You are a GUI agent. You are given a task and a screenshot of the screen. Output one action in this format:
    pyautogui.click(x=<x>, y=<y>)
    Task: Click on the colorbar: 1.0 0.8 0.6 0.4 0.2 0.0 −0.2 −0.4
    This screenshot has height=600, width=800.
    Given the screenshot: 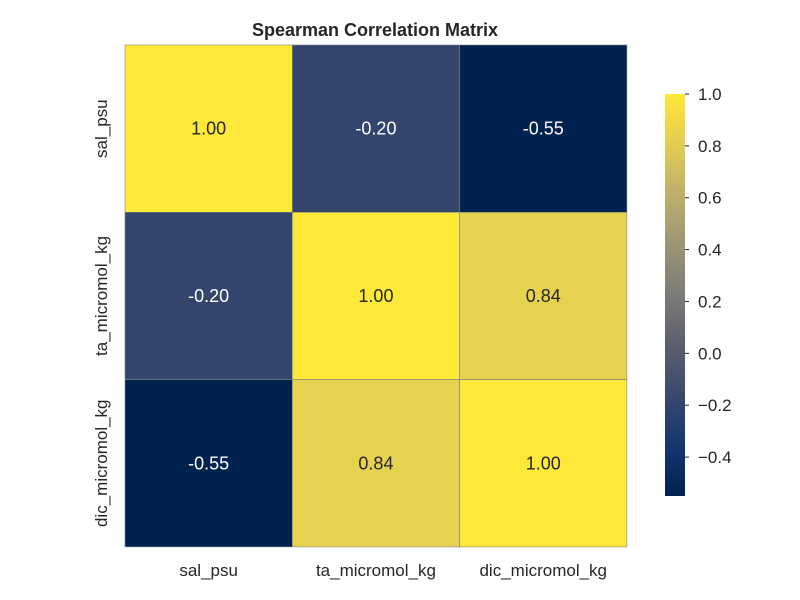 What is the action you would take?
    pyautogui.click(x=698, y=290)
    